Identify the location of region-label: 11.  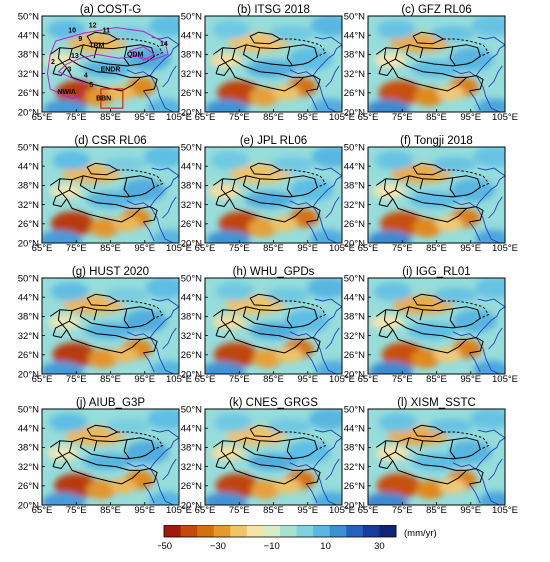
(107, 30).